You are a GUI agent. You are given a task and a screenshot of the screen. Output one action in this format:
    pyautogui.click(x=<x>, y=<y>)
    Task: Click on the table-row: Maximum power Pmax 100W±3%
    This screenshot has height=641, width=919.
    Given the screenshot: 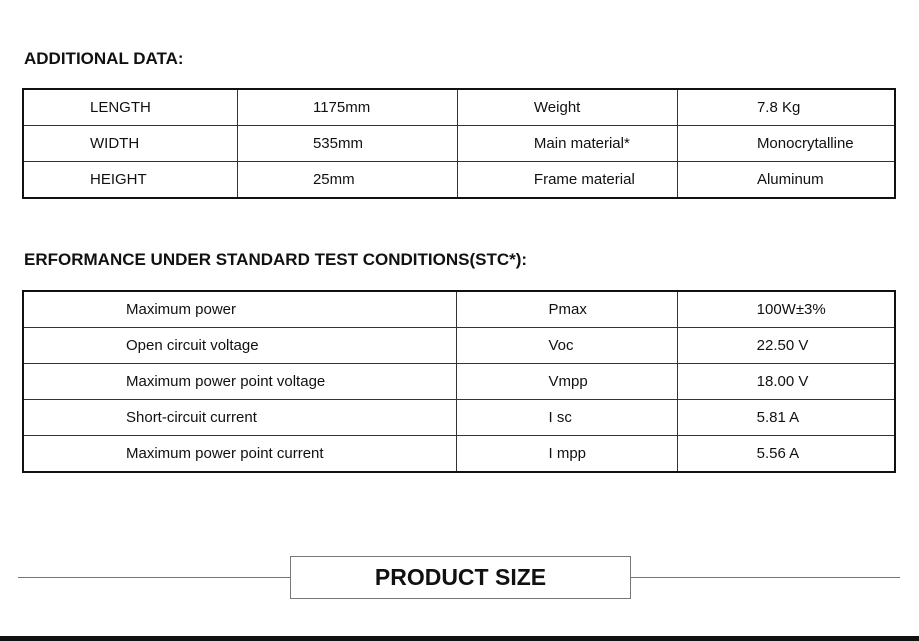 What is the action you would take?
    pyautogui.click(x=459, y=309)
    